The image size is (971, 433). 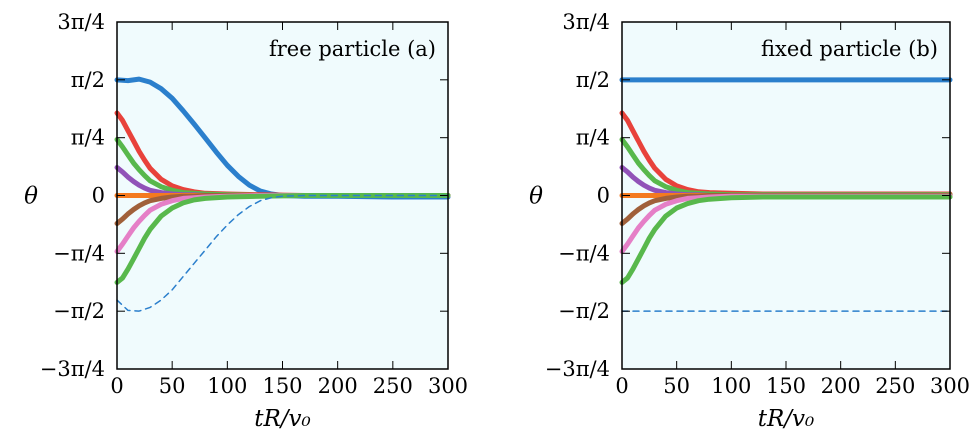 I want to click on panel-label: fixed particle (b), so click(x=849, y=49).